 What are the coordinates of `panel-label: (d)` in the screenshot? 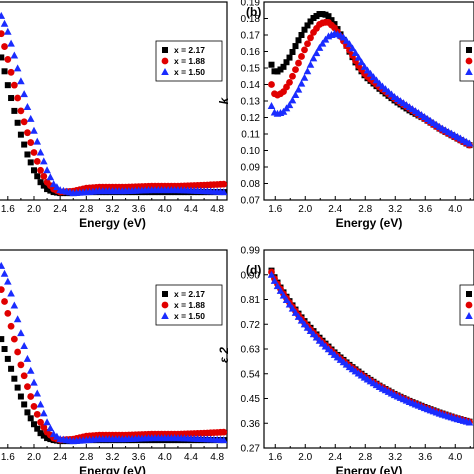 It's located at (253, 270).